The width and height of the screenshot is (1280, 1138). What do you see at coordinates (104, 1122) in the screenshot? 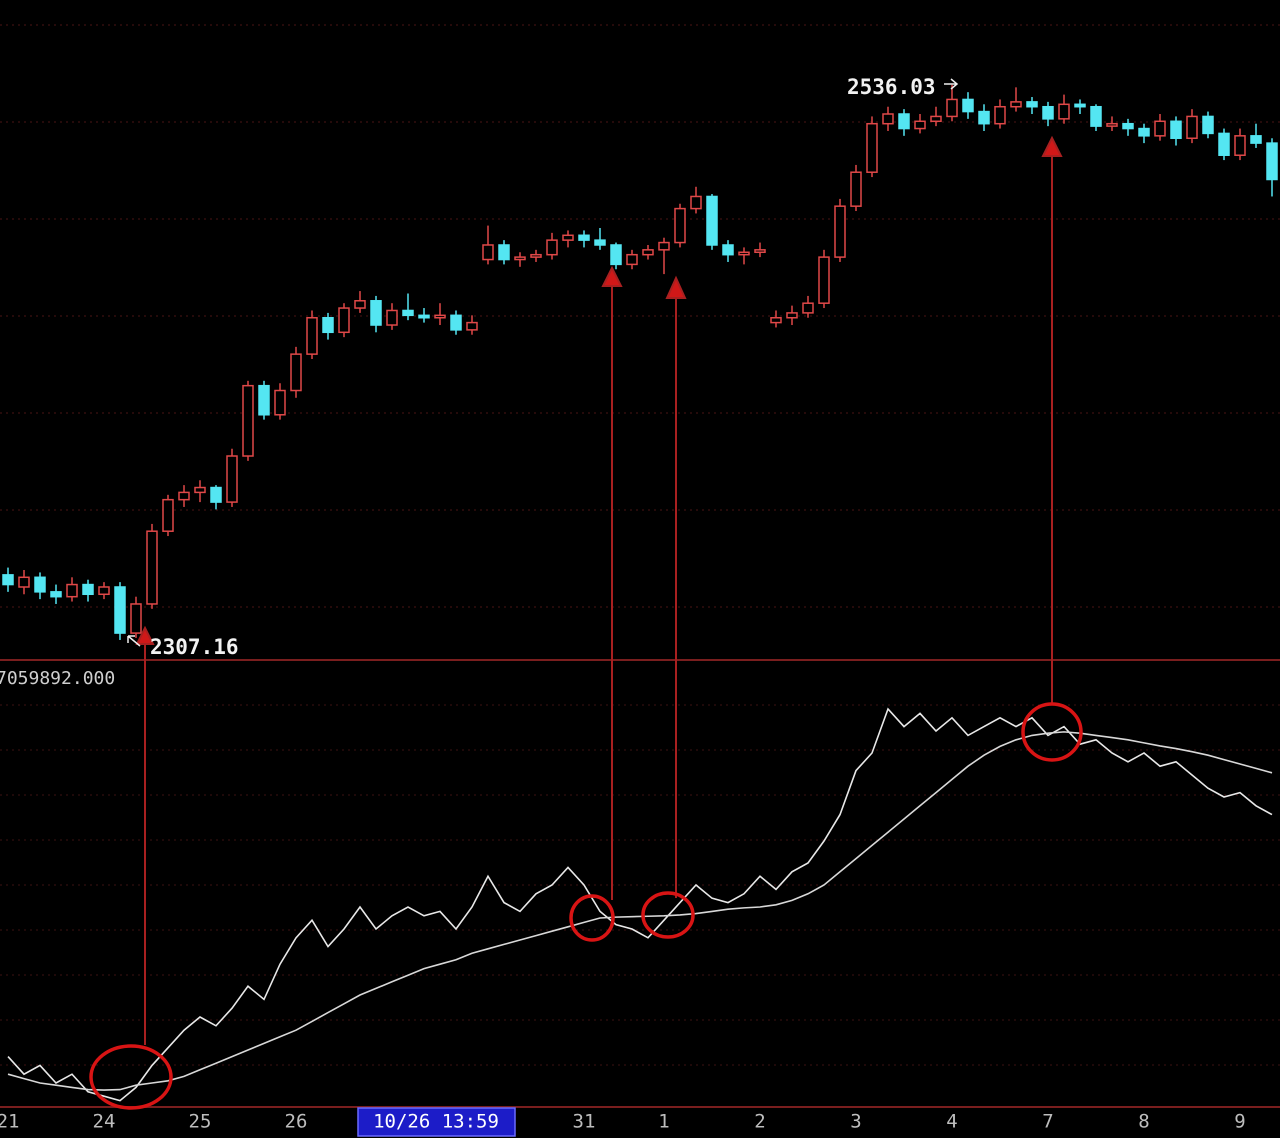
I see `x-tick-label: 24` at bounding box center [104, 1122].